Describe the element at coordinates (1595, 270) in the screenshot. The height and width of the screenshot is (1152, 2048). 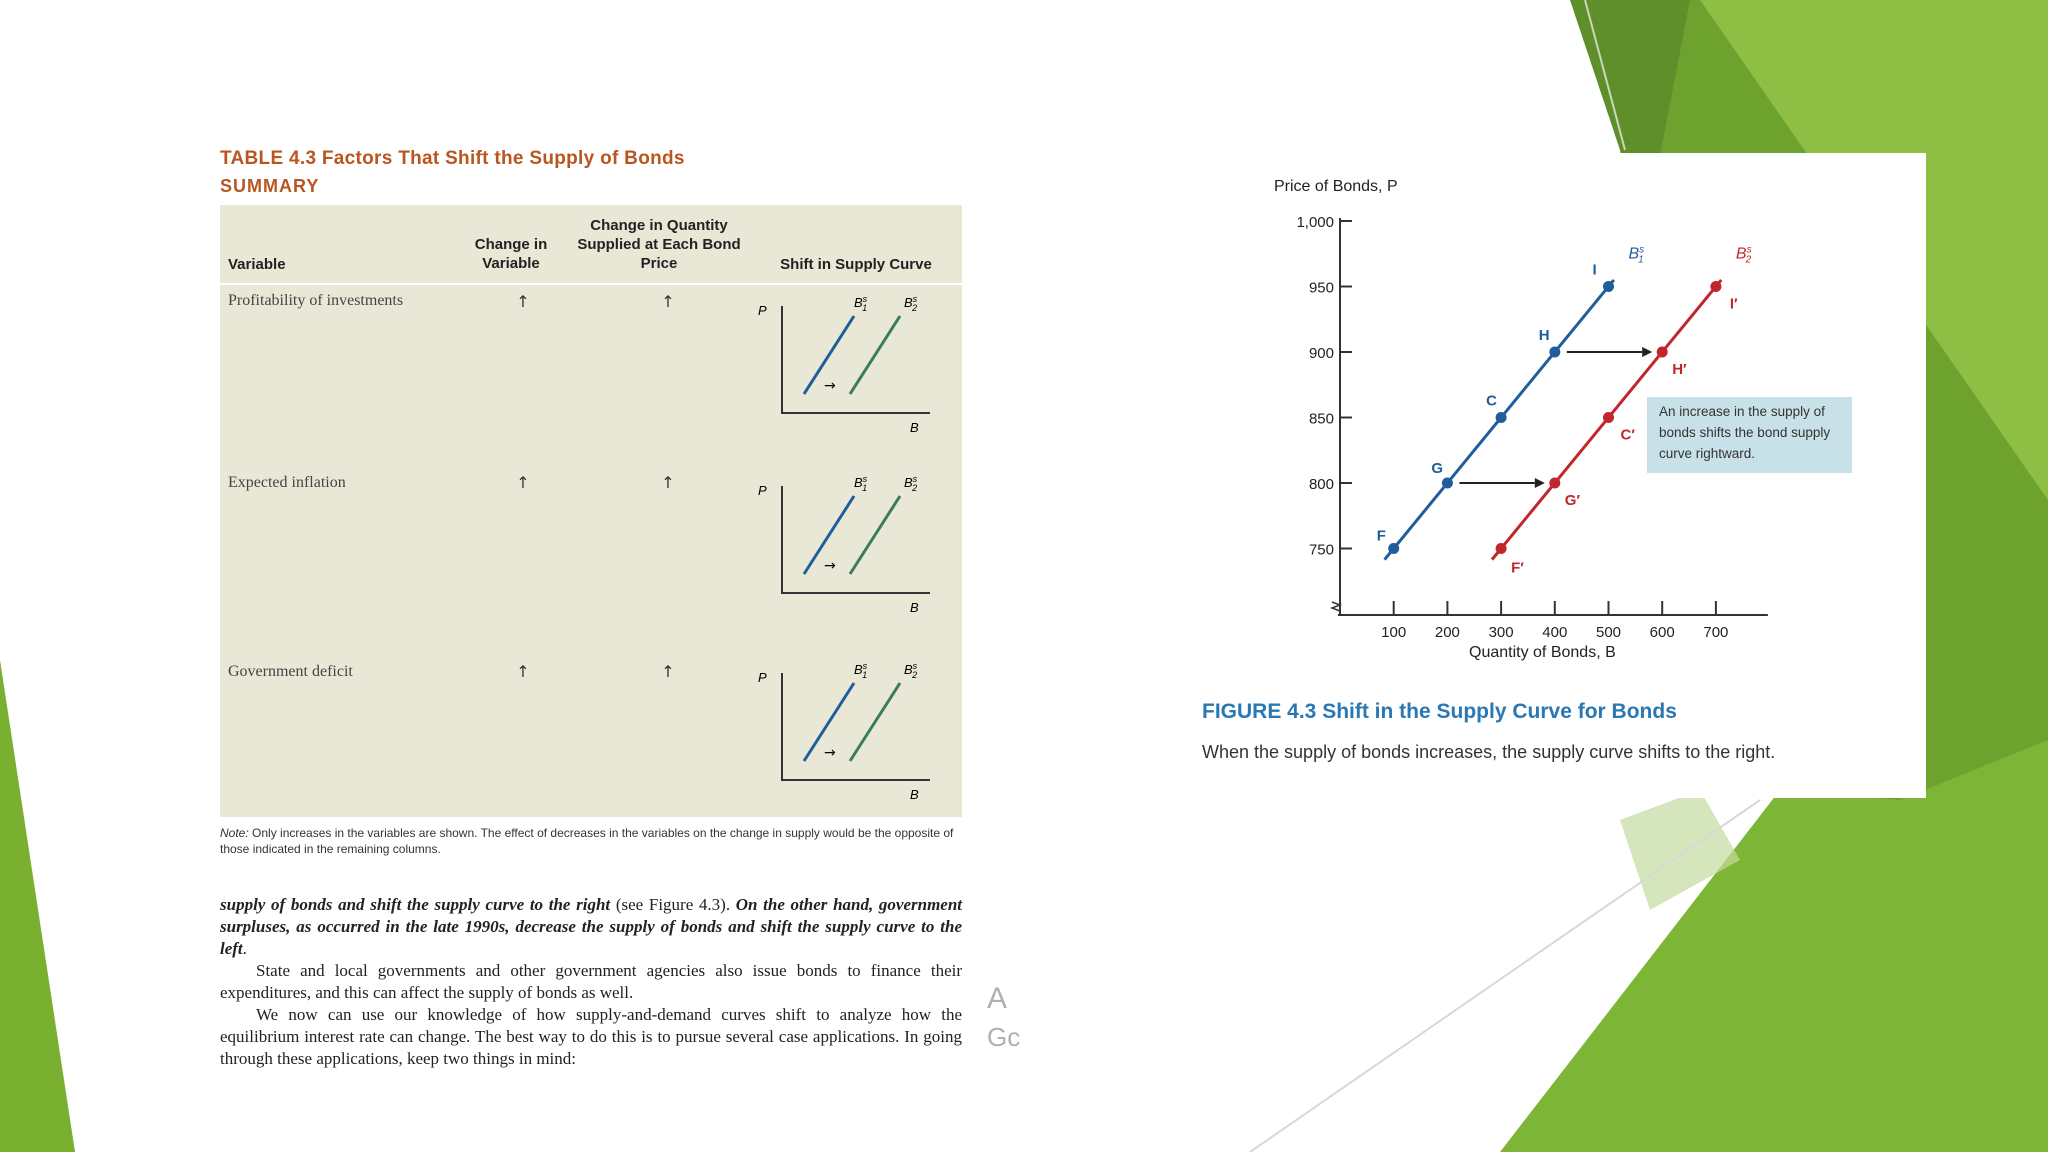
I see `point-label: I` at that location.